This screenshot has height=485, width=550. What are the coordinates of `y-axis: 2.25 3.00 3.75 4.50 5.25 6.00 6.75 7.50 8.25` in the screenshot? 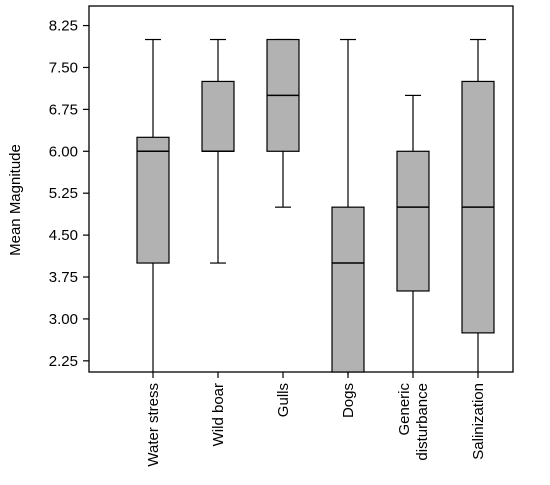 It's located at (69, 194).